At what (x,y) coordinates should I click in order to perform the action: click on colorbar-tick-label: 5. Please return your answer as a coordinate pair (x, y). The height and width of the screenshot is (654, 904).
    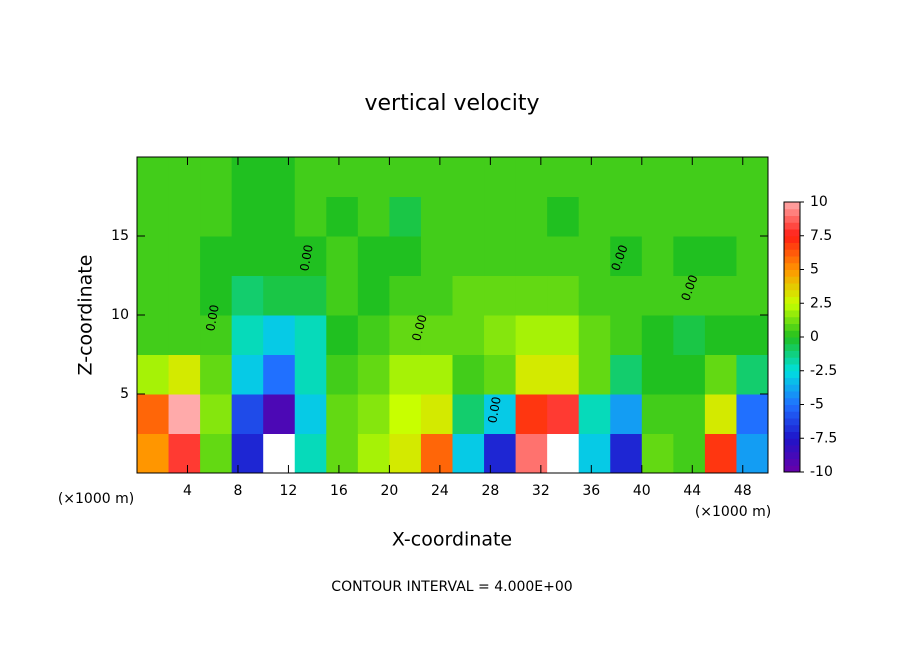
    Looking at the image, I should click on (814, 270).